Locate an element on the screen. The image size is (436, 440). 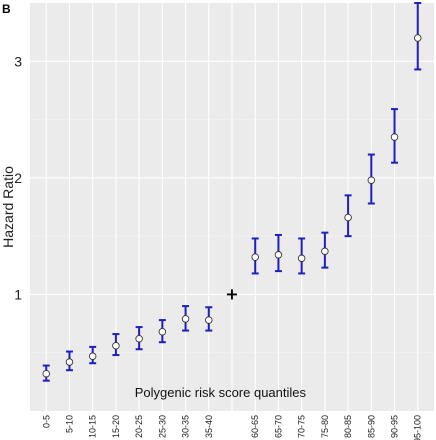
x-tick-label: 90-95 is located at coordinates (395, 426).